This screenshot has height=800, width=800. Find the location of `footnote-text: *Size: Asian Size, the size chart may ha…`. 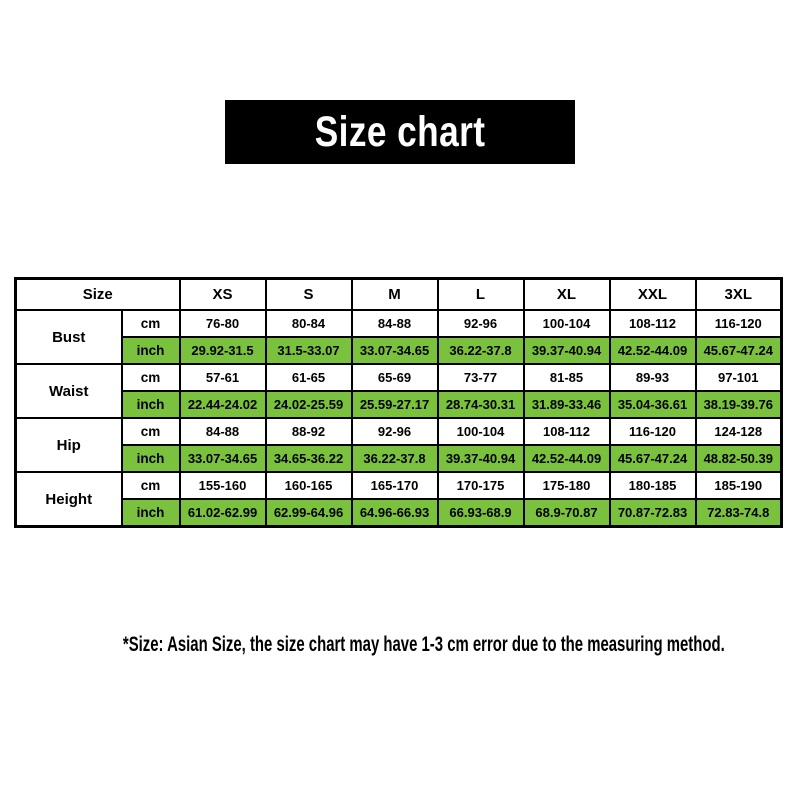

footnote-text: *Size: Asian Size, the size chart may ha… is located at coordinates (423, 644).